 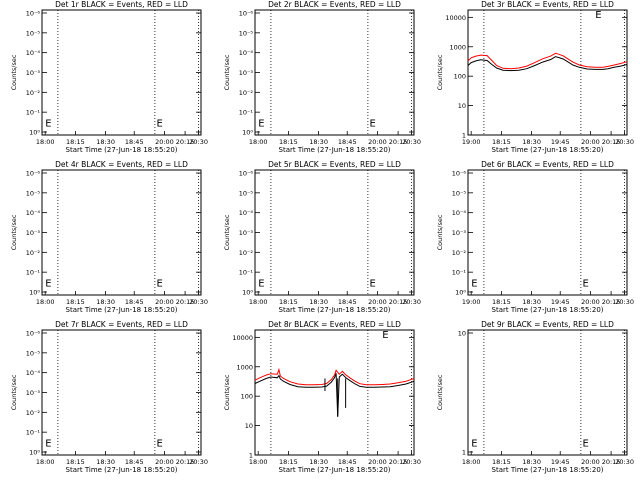 I want to click on panel-title: Det 1r BLACK = Events, RED = LLD, so click(x=121, y=4).